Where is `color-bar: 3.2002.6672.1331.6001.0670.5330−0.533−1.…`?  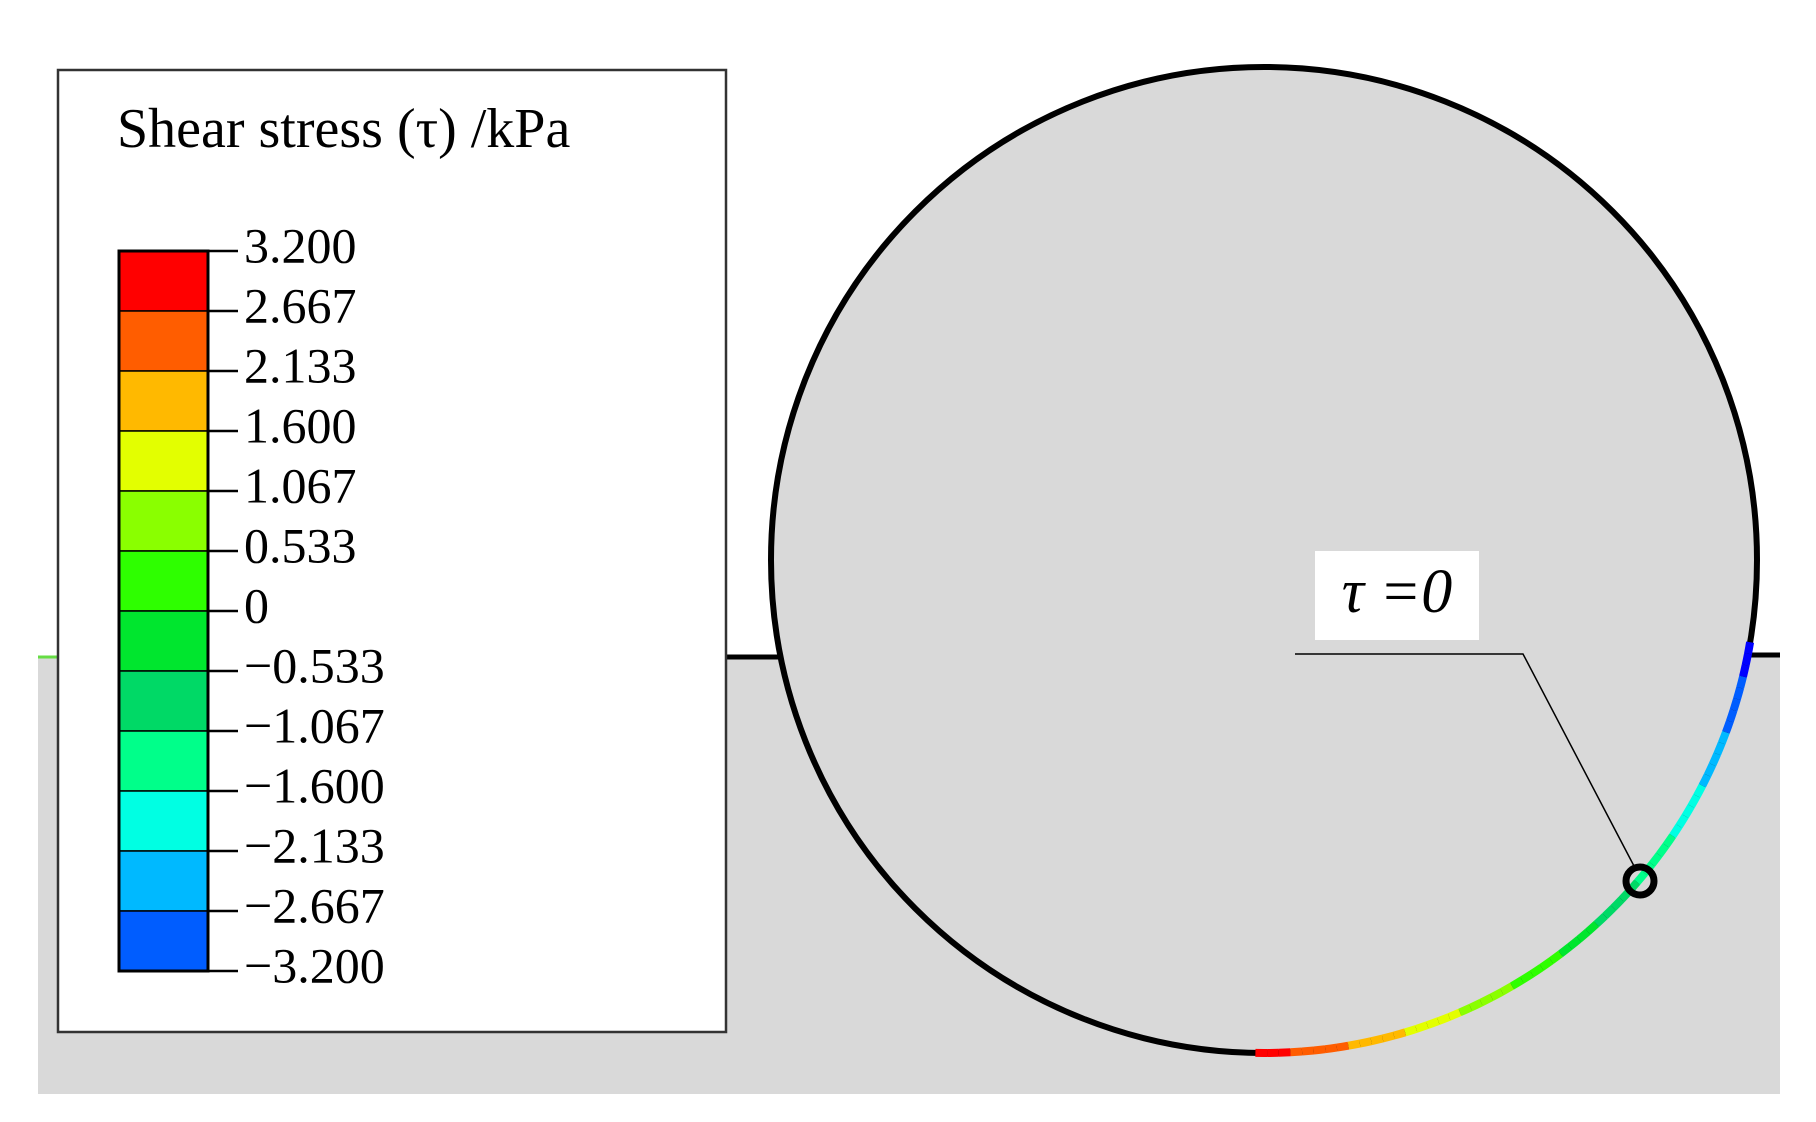
color-bar: 3.2002.6672.1331.6001.0670.5330−0.533−1.… is located at coordinates (251, 605).